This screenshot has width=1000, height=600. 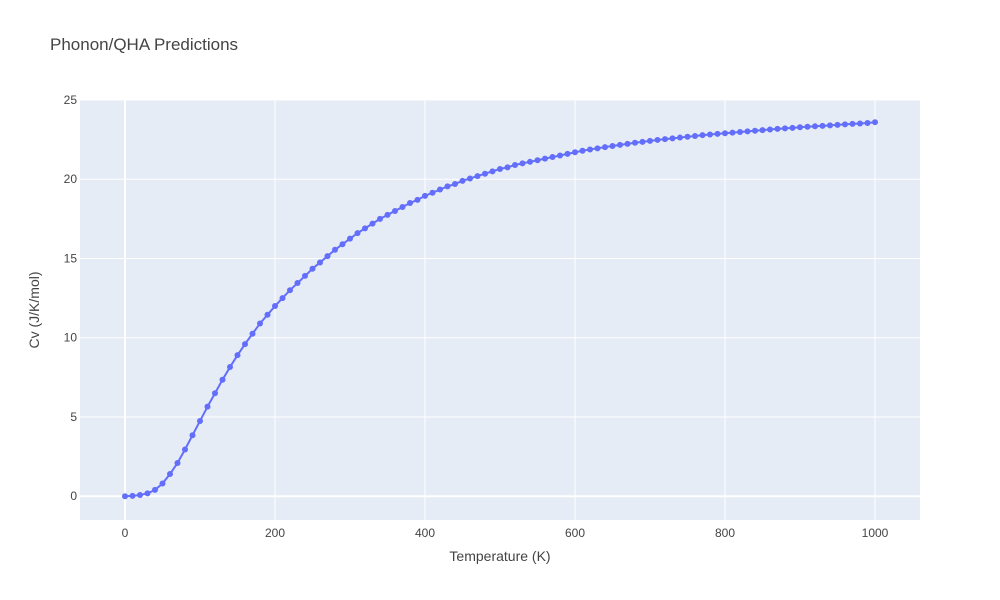 What do you see at coordinates (575, 533) in the screenshot?
I see `x-tick-label: 600` at bounding box center [575, 533].